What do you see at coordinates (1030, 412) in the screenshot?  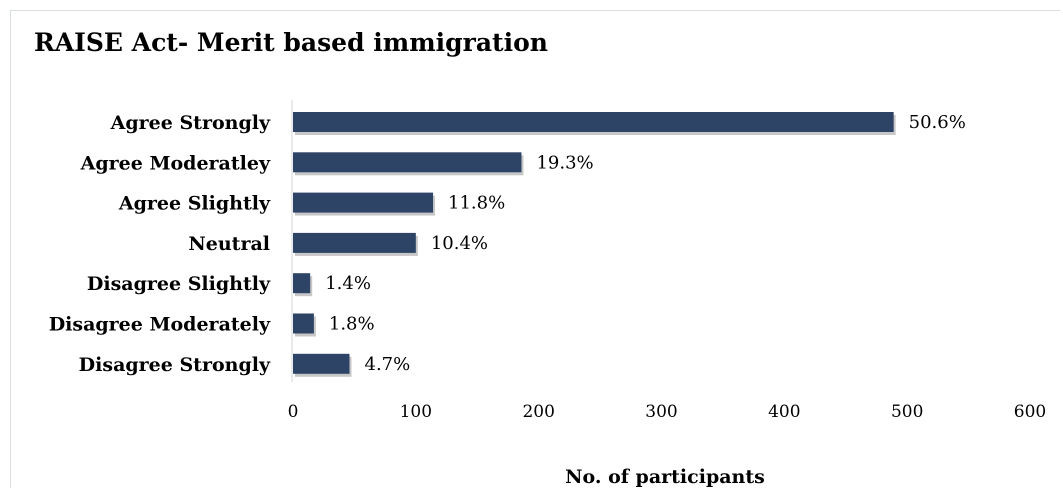 I see `x-tick-label: 600` at bounding box center [1030, 412].